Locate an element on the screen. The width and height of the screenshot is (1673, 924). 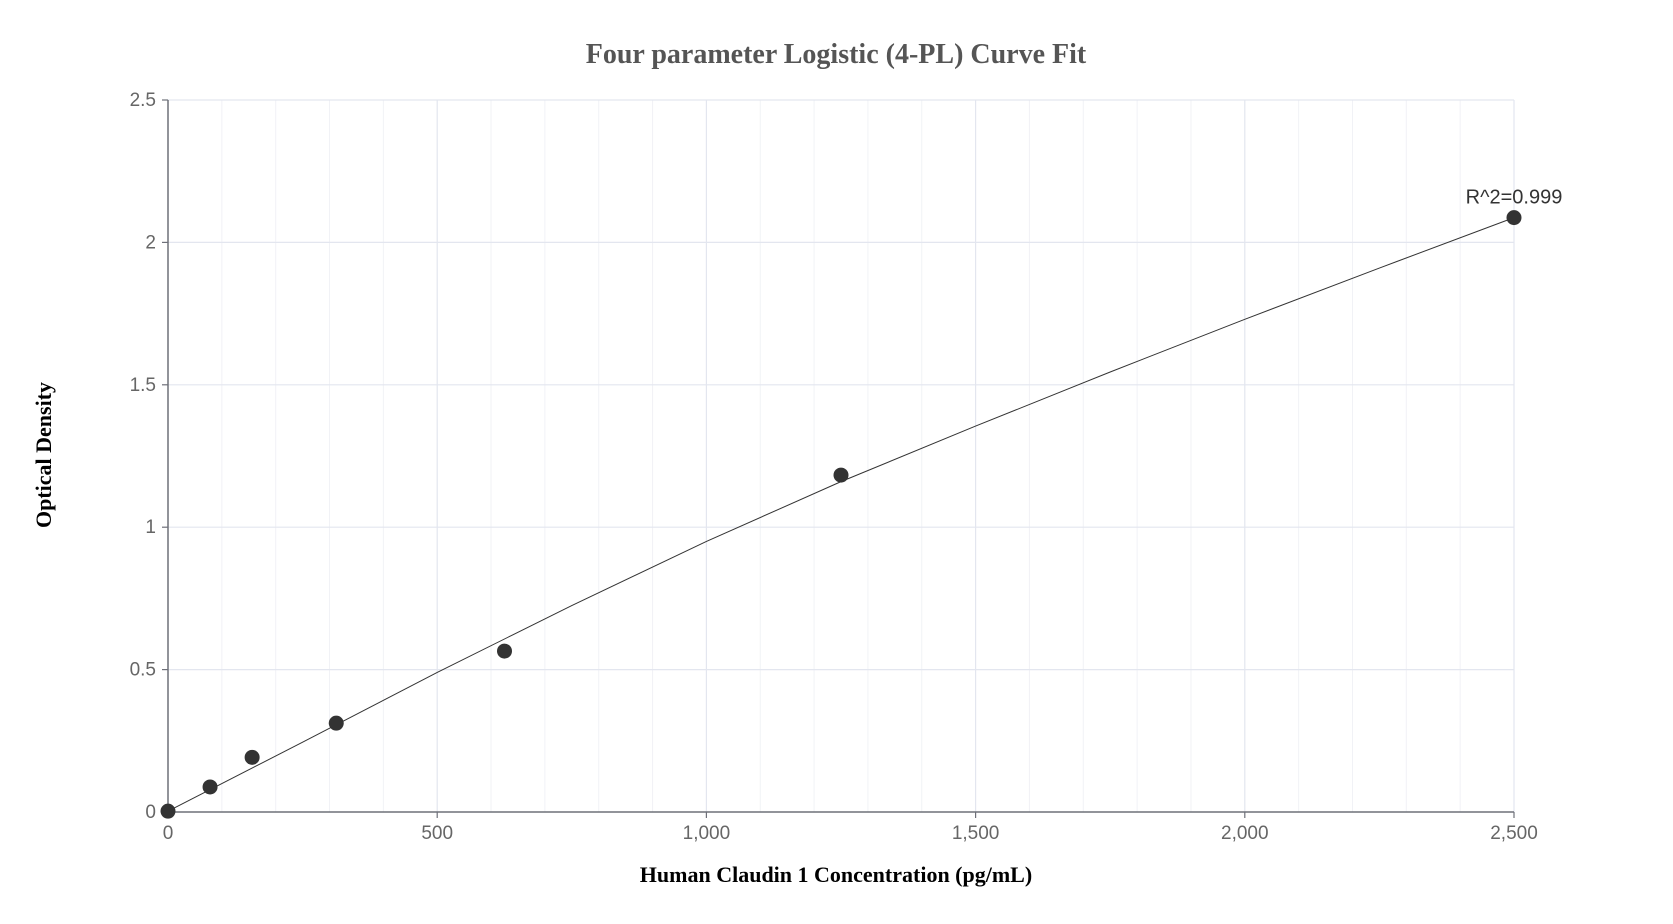
x-tick-label: 2,000 is located at coordinates (1245, 833).